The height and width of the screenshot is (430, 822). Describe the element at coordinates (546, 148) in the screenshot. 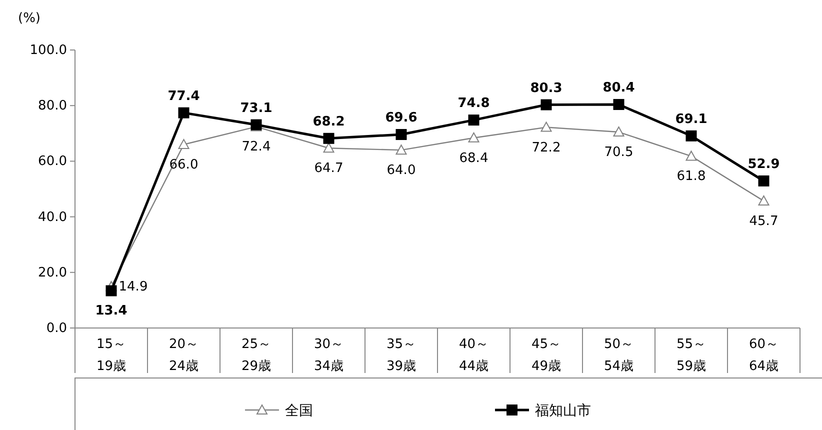

I see `data-label: 72.2` at that location.